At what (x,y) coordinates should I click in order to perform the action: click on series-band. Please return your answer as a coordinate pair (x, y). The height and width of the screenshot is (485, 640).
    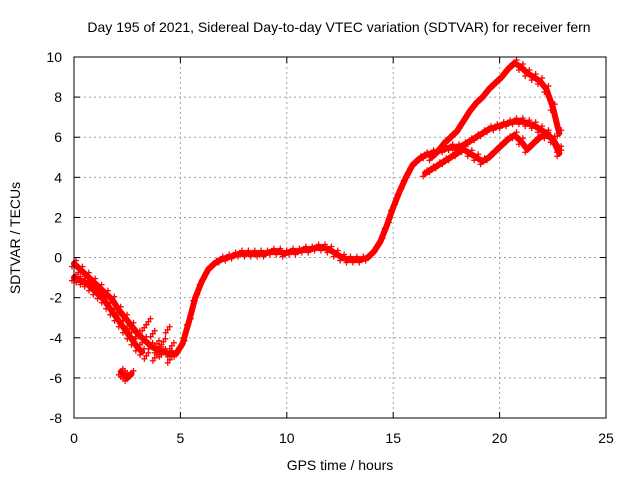
    Looking at the image, I should click on (495, 110).